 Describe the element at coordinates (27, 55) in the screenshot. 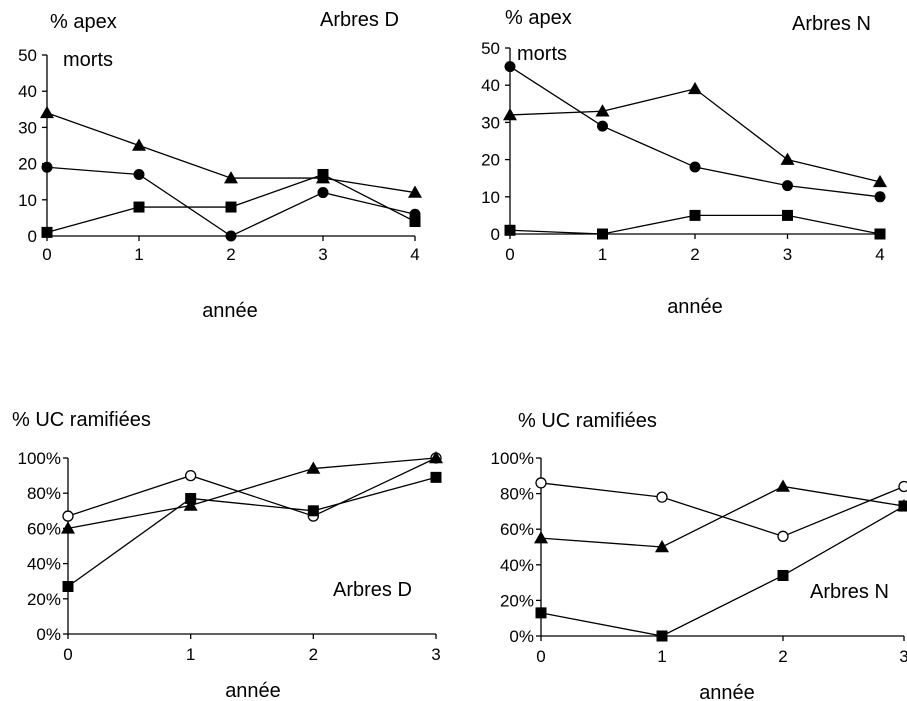

I see `y-tick-label: 50` at that location.